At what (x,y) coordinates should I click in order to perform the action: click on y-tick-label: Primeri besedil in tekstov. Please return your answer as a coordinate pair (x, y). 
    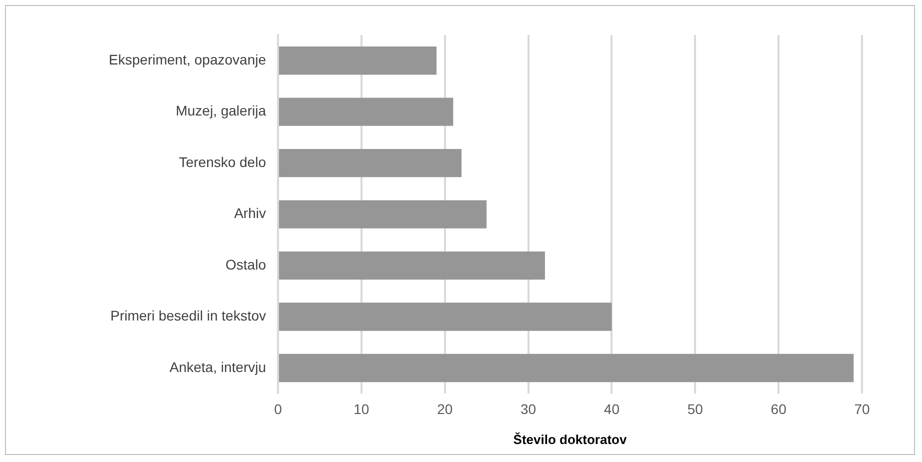
    Looking at the image, I should click on (188, 316).